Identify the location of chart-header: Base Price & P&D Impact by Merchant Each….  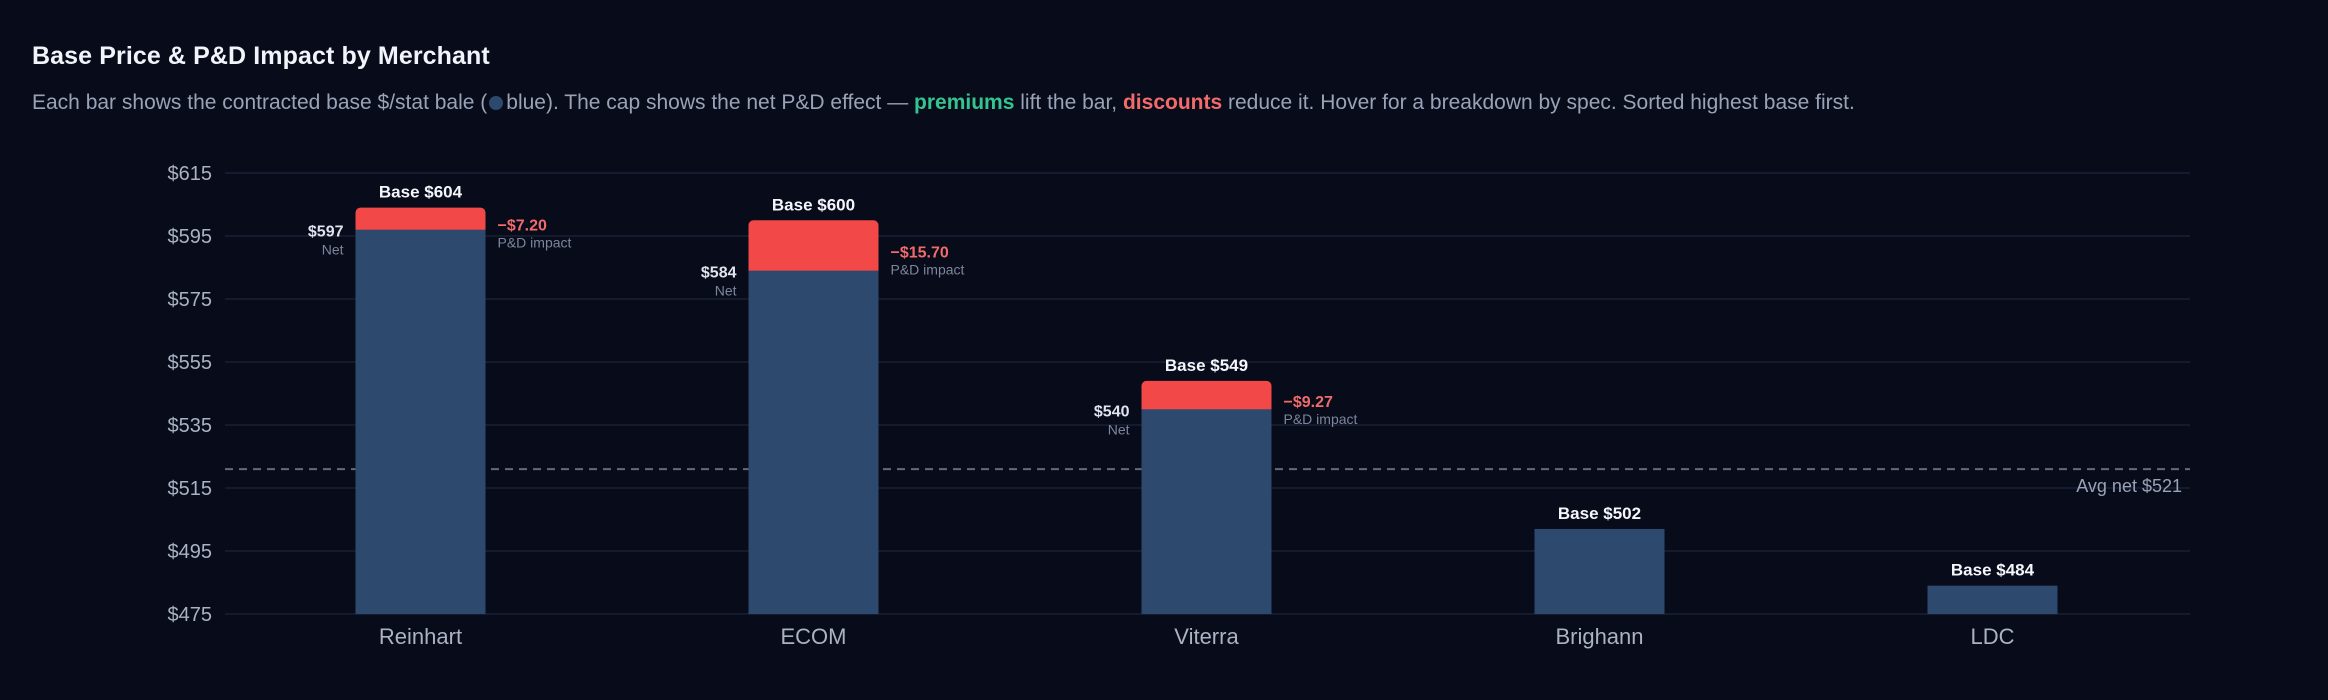
(1162, 79).